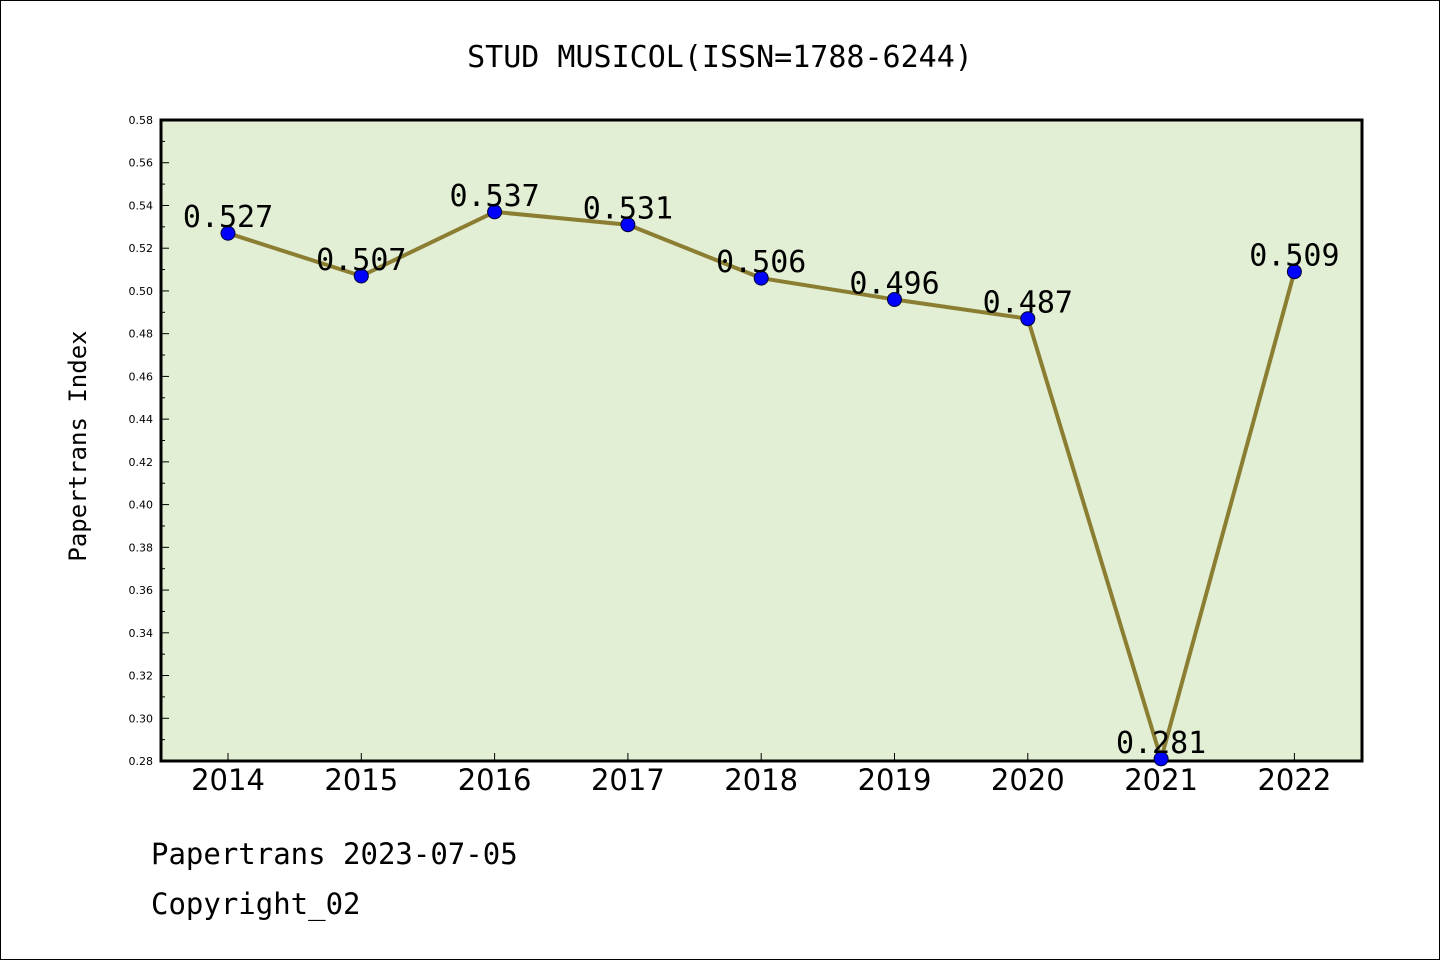 Image resolution: width=1440 pixels, height=960 pixels. What do you see at coordinates (1161, 780) in the screenshot?
I see `x-tick-label: 2021` at bounding box center [1161, 780].